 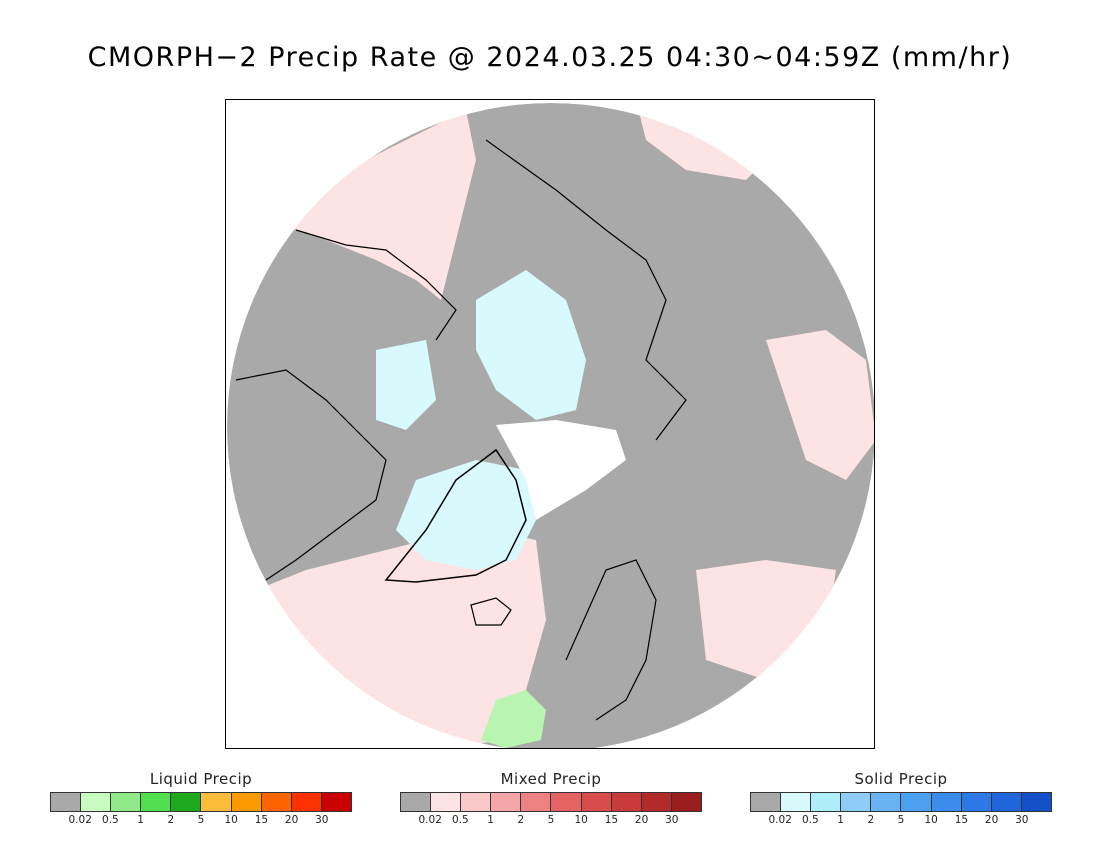 I want to click on legend-solid-precip: Solid Precip 0.02 0.5 1 2 5 10 15 20 30, so click(x=901, y=799).